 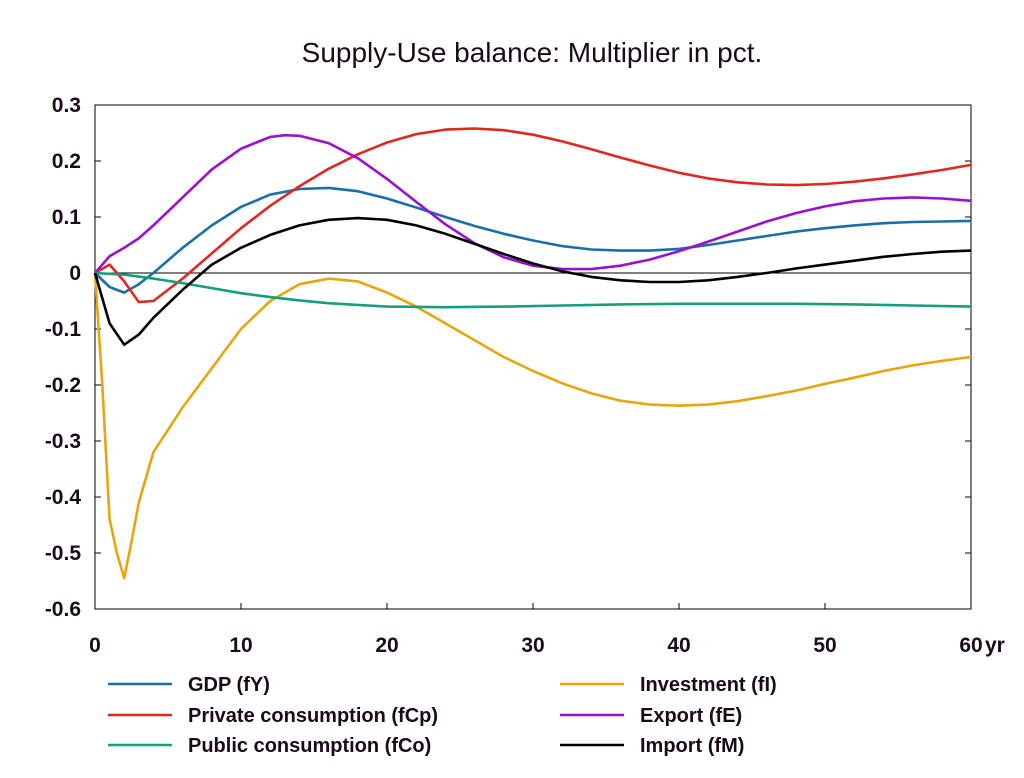 What do you see at coordinates (229, 685) in the screenshot?
I see `legend-label: GDP (fY)` at bounding box center [229, 685].